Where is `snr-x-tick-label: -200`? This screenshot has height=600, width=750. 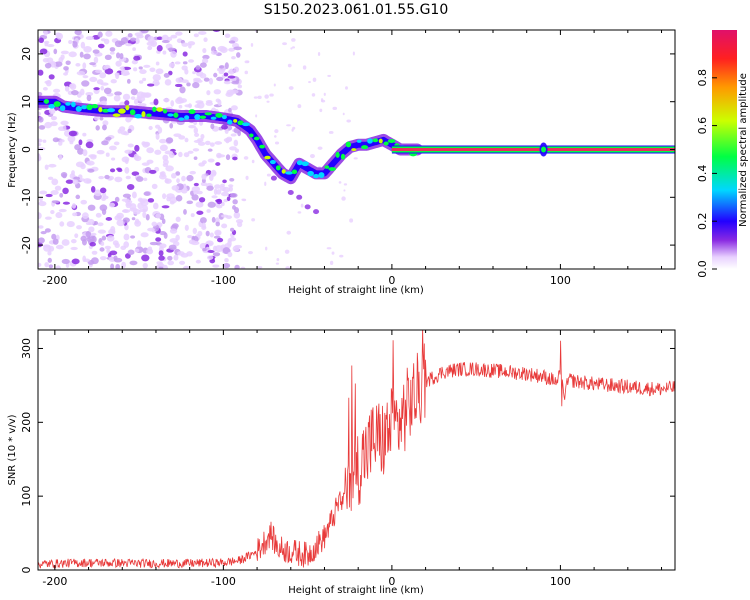 snr-x-tick-label: -200 is located at coordinates (54, 581).